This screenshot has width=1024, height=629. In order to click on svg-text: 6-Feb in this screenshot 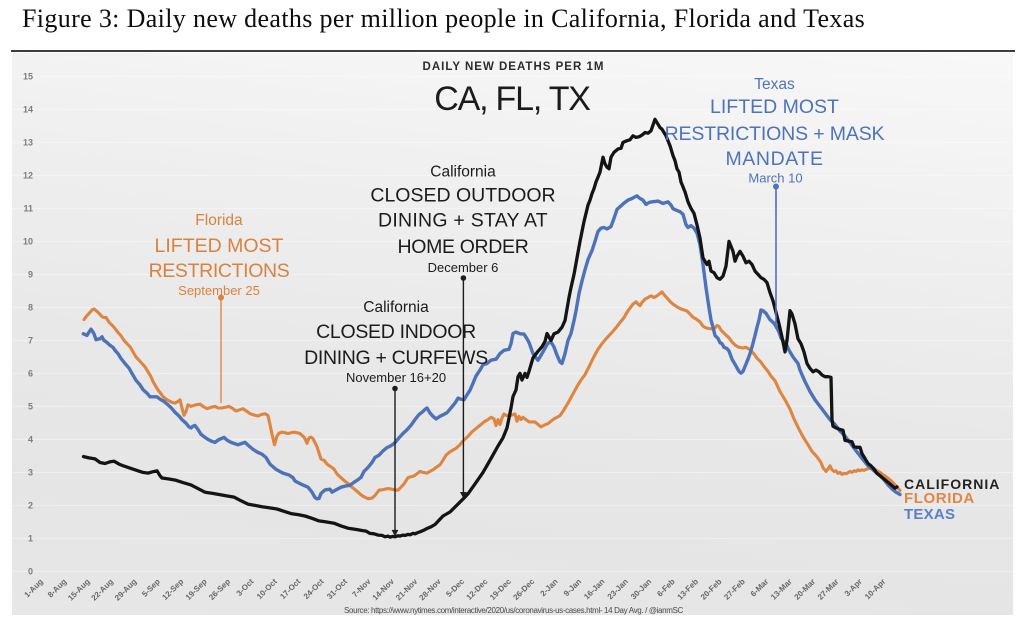, I will do `click(666, 588)`.